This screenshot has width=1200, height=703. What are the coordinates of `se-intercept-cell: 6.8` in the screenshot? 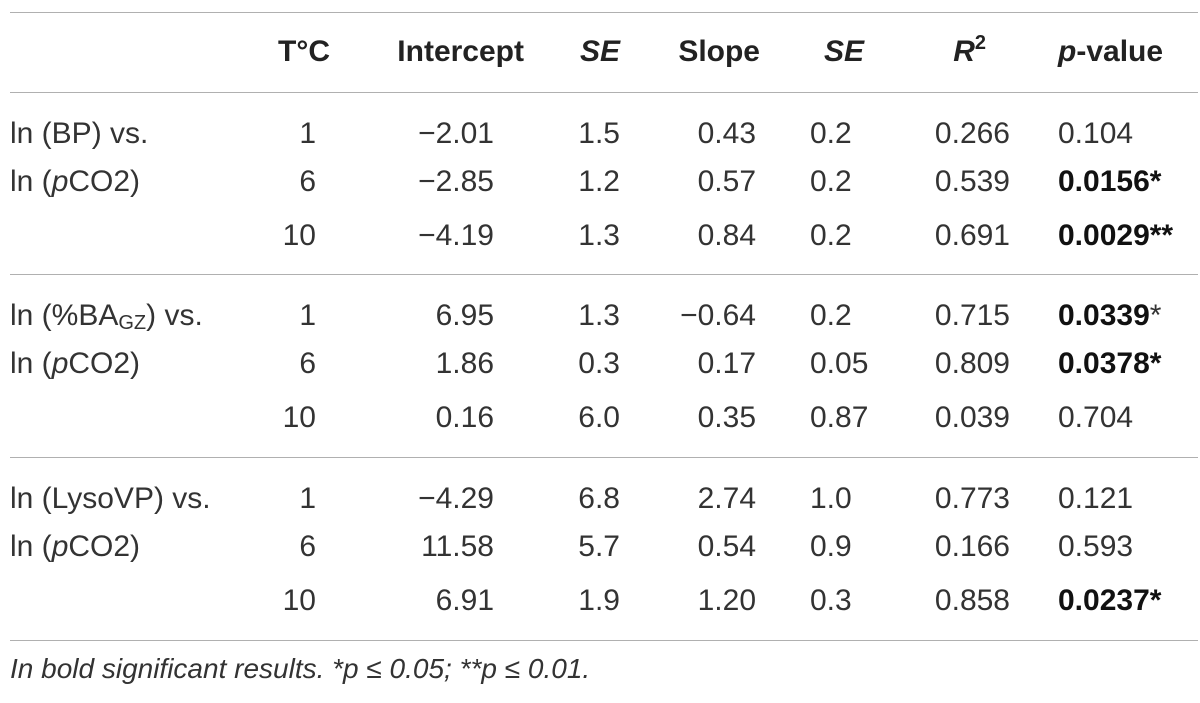 It's located at (599, 498).